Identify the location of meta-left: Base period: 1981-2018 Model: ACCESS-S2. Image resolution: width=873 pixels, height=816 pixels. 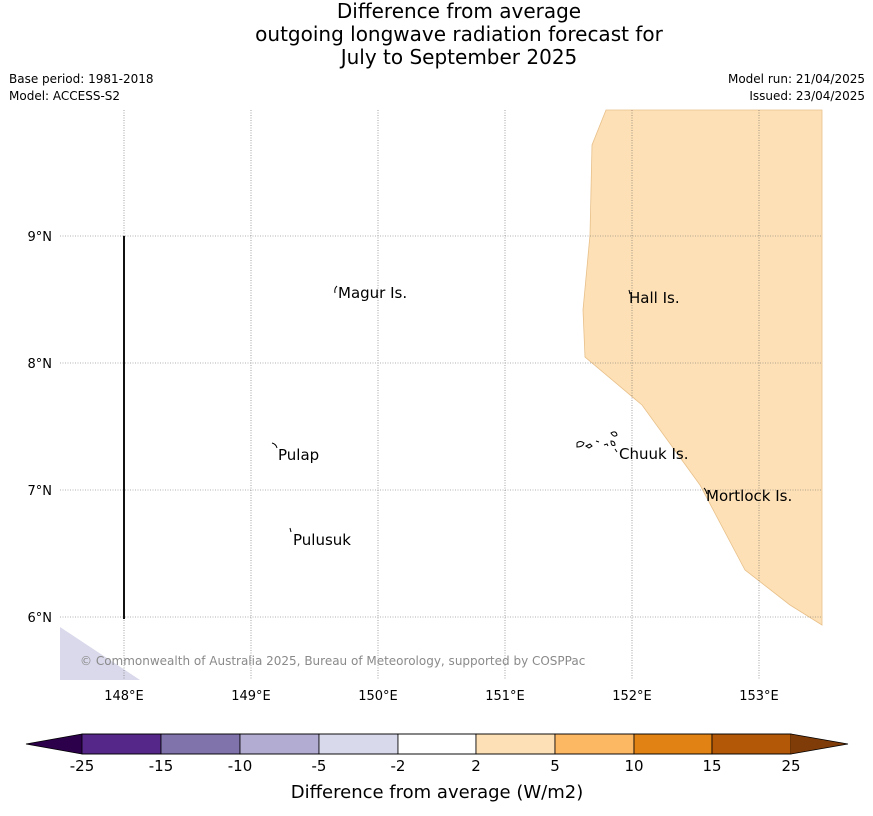
(81, 88).